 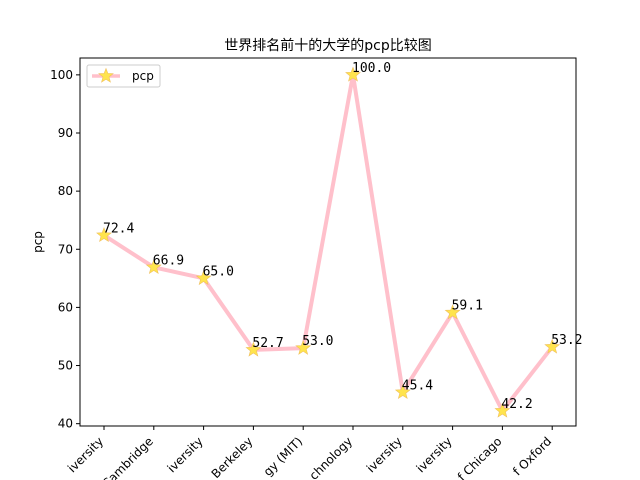 I want to click on y-tick-label: 50, so click(x=65, y=366).